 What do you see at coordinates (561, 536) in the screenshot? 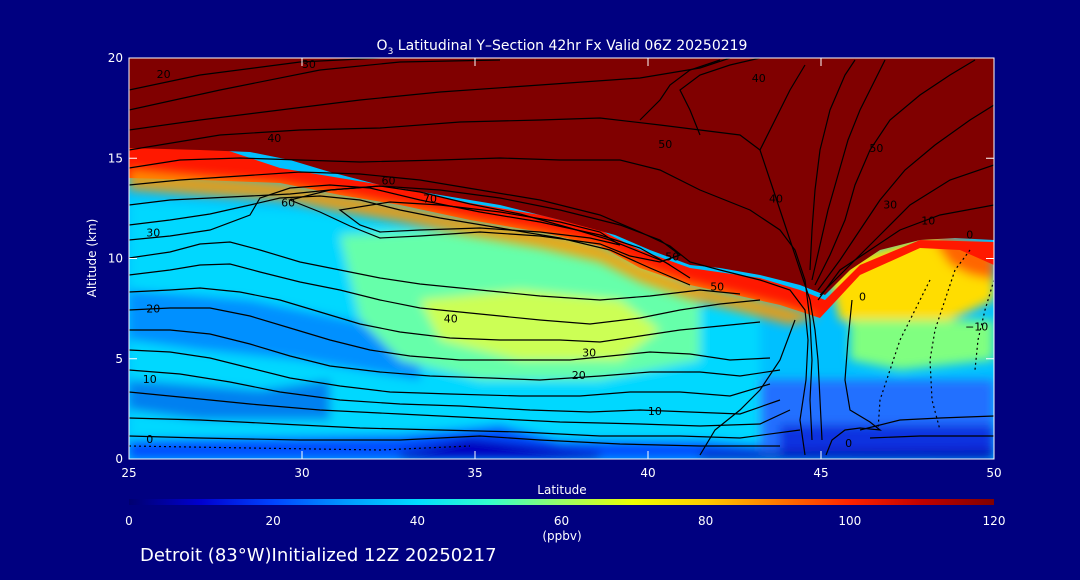
I see `colorbar-units: (ppbv)` at bounding box center [561, 536].